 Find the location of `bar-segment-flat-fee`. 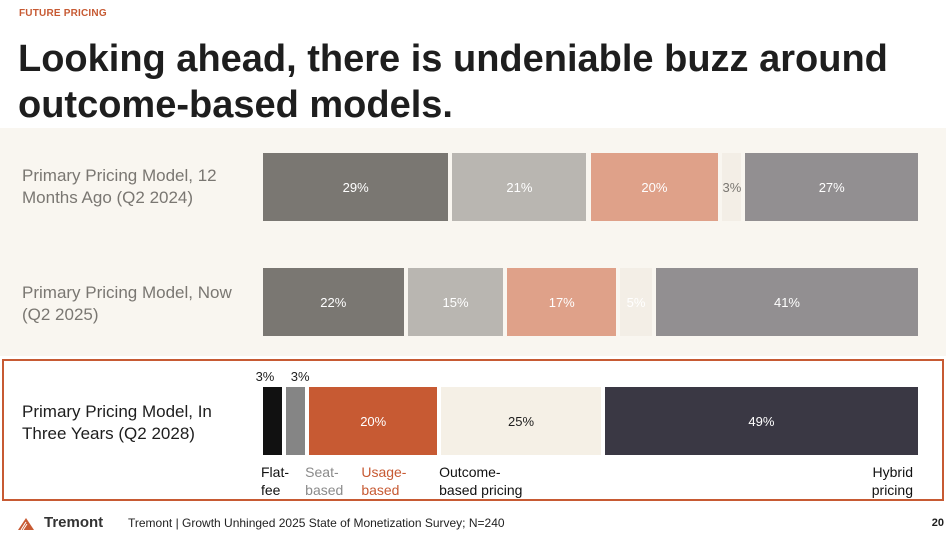

bar-segment-flat-fee is located at coordinates (273, 421).